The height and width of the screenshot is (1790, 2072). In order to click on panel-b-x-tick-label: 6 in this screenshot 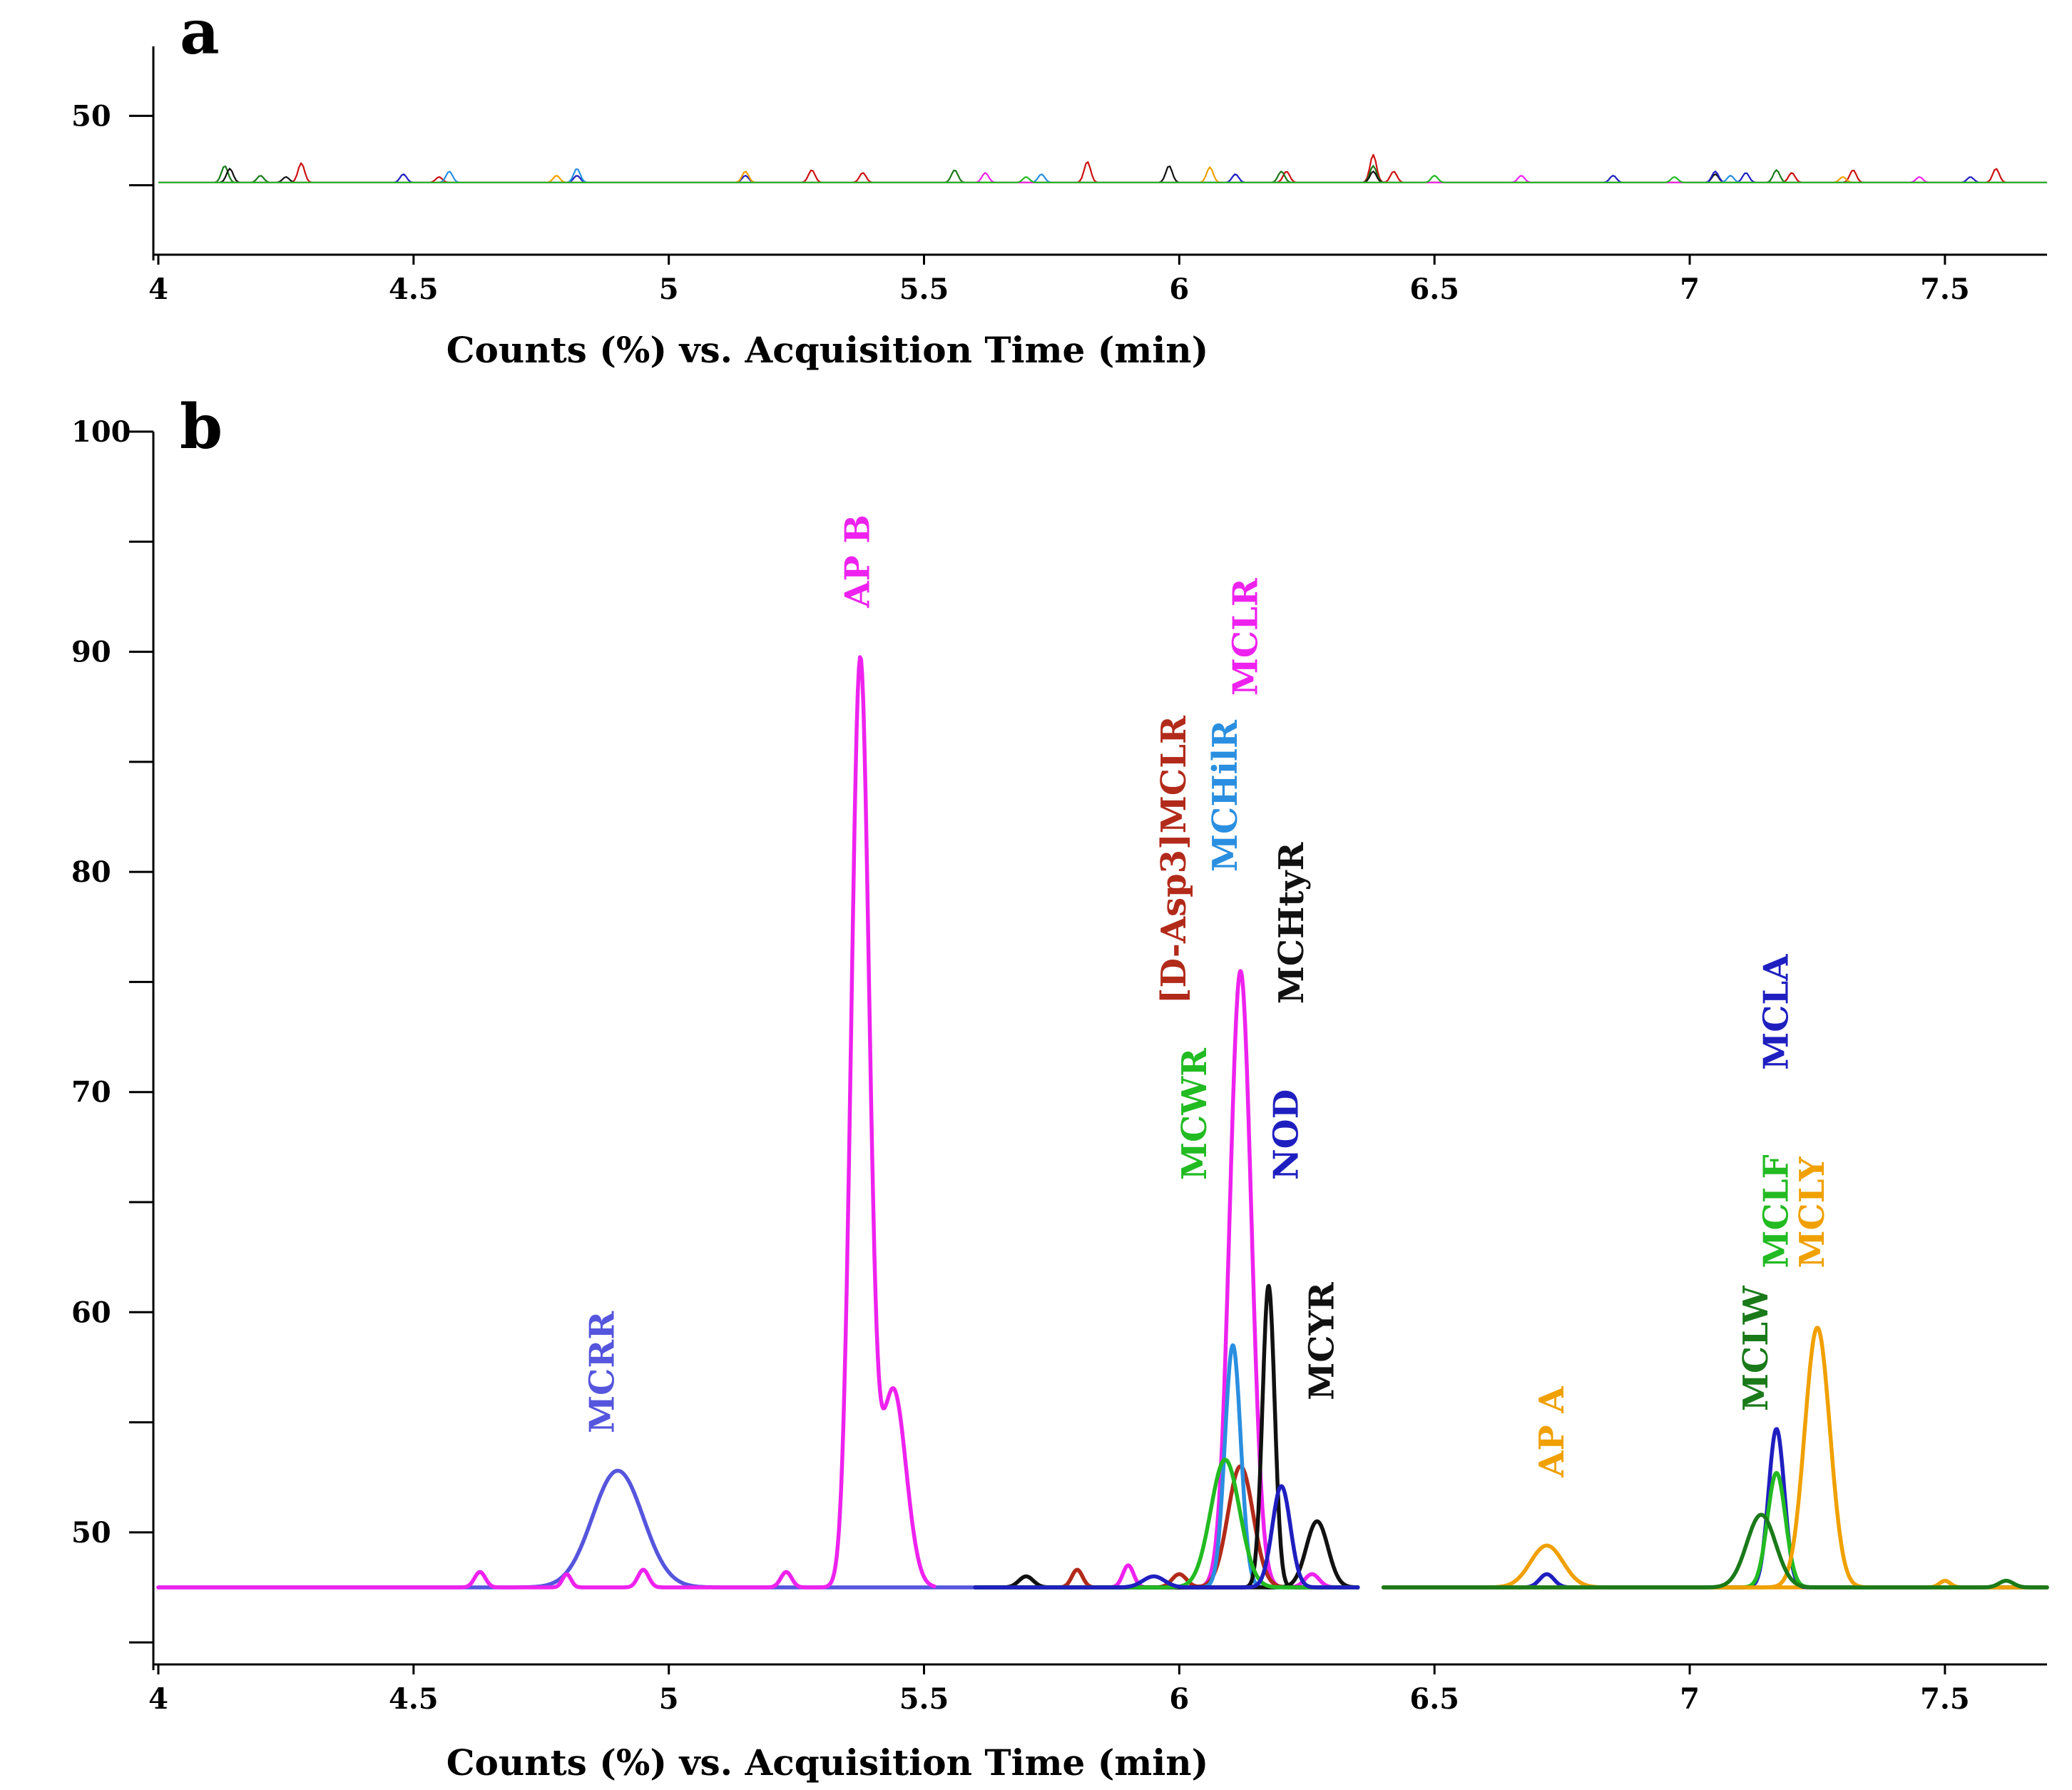, I will do `click(1179, 1699)`.